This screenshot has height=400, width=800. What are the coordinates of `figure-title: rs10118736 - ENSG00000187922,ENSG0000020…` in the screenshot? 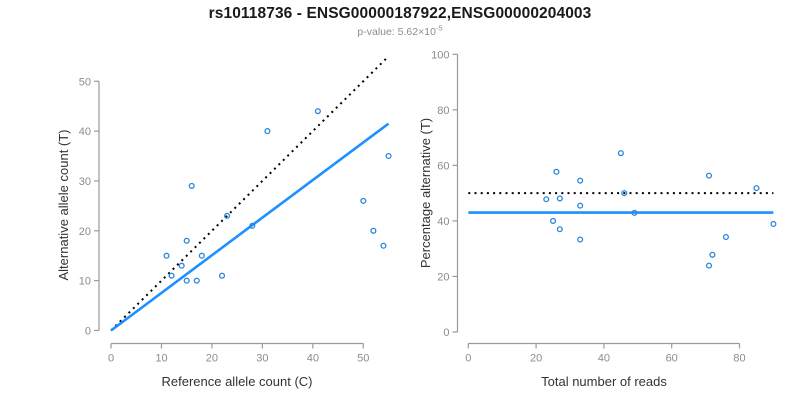 It's located at (400, 13).